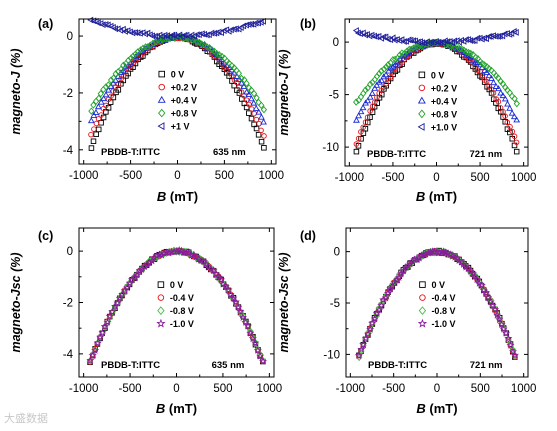 This screenshot has height=431, width=557. I want to click on x-tick-label: -500, so click(130, 176).